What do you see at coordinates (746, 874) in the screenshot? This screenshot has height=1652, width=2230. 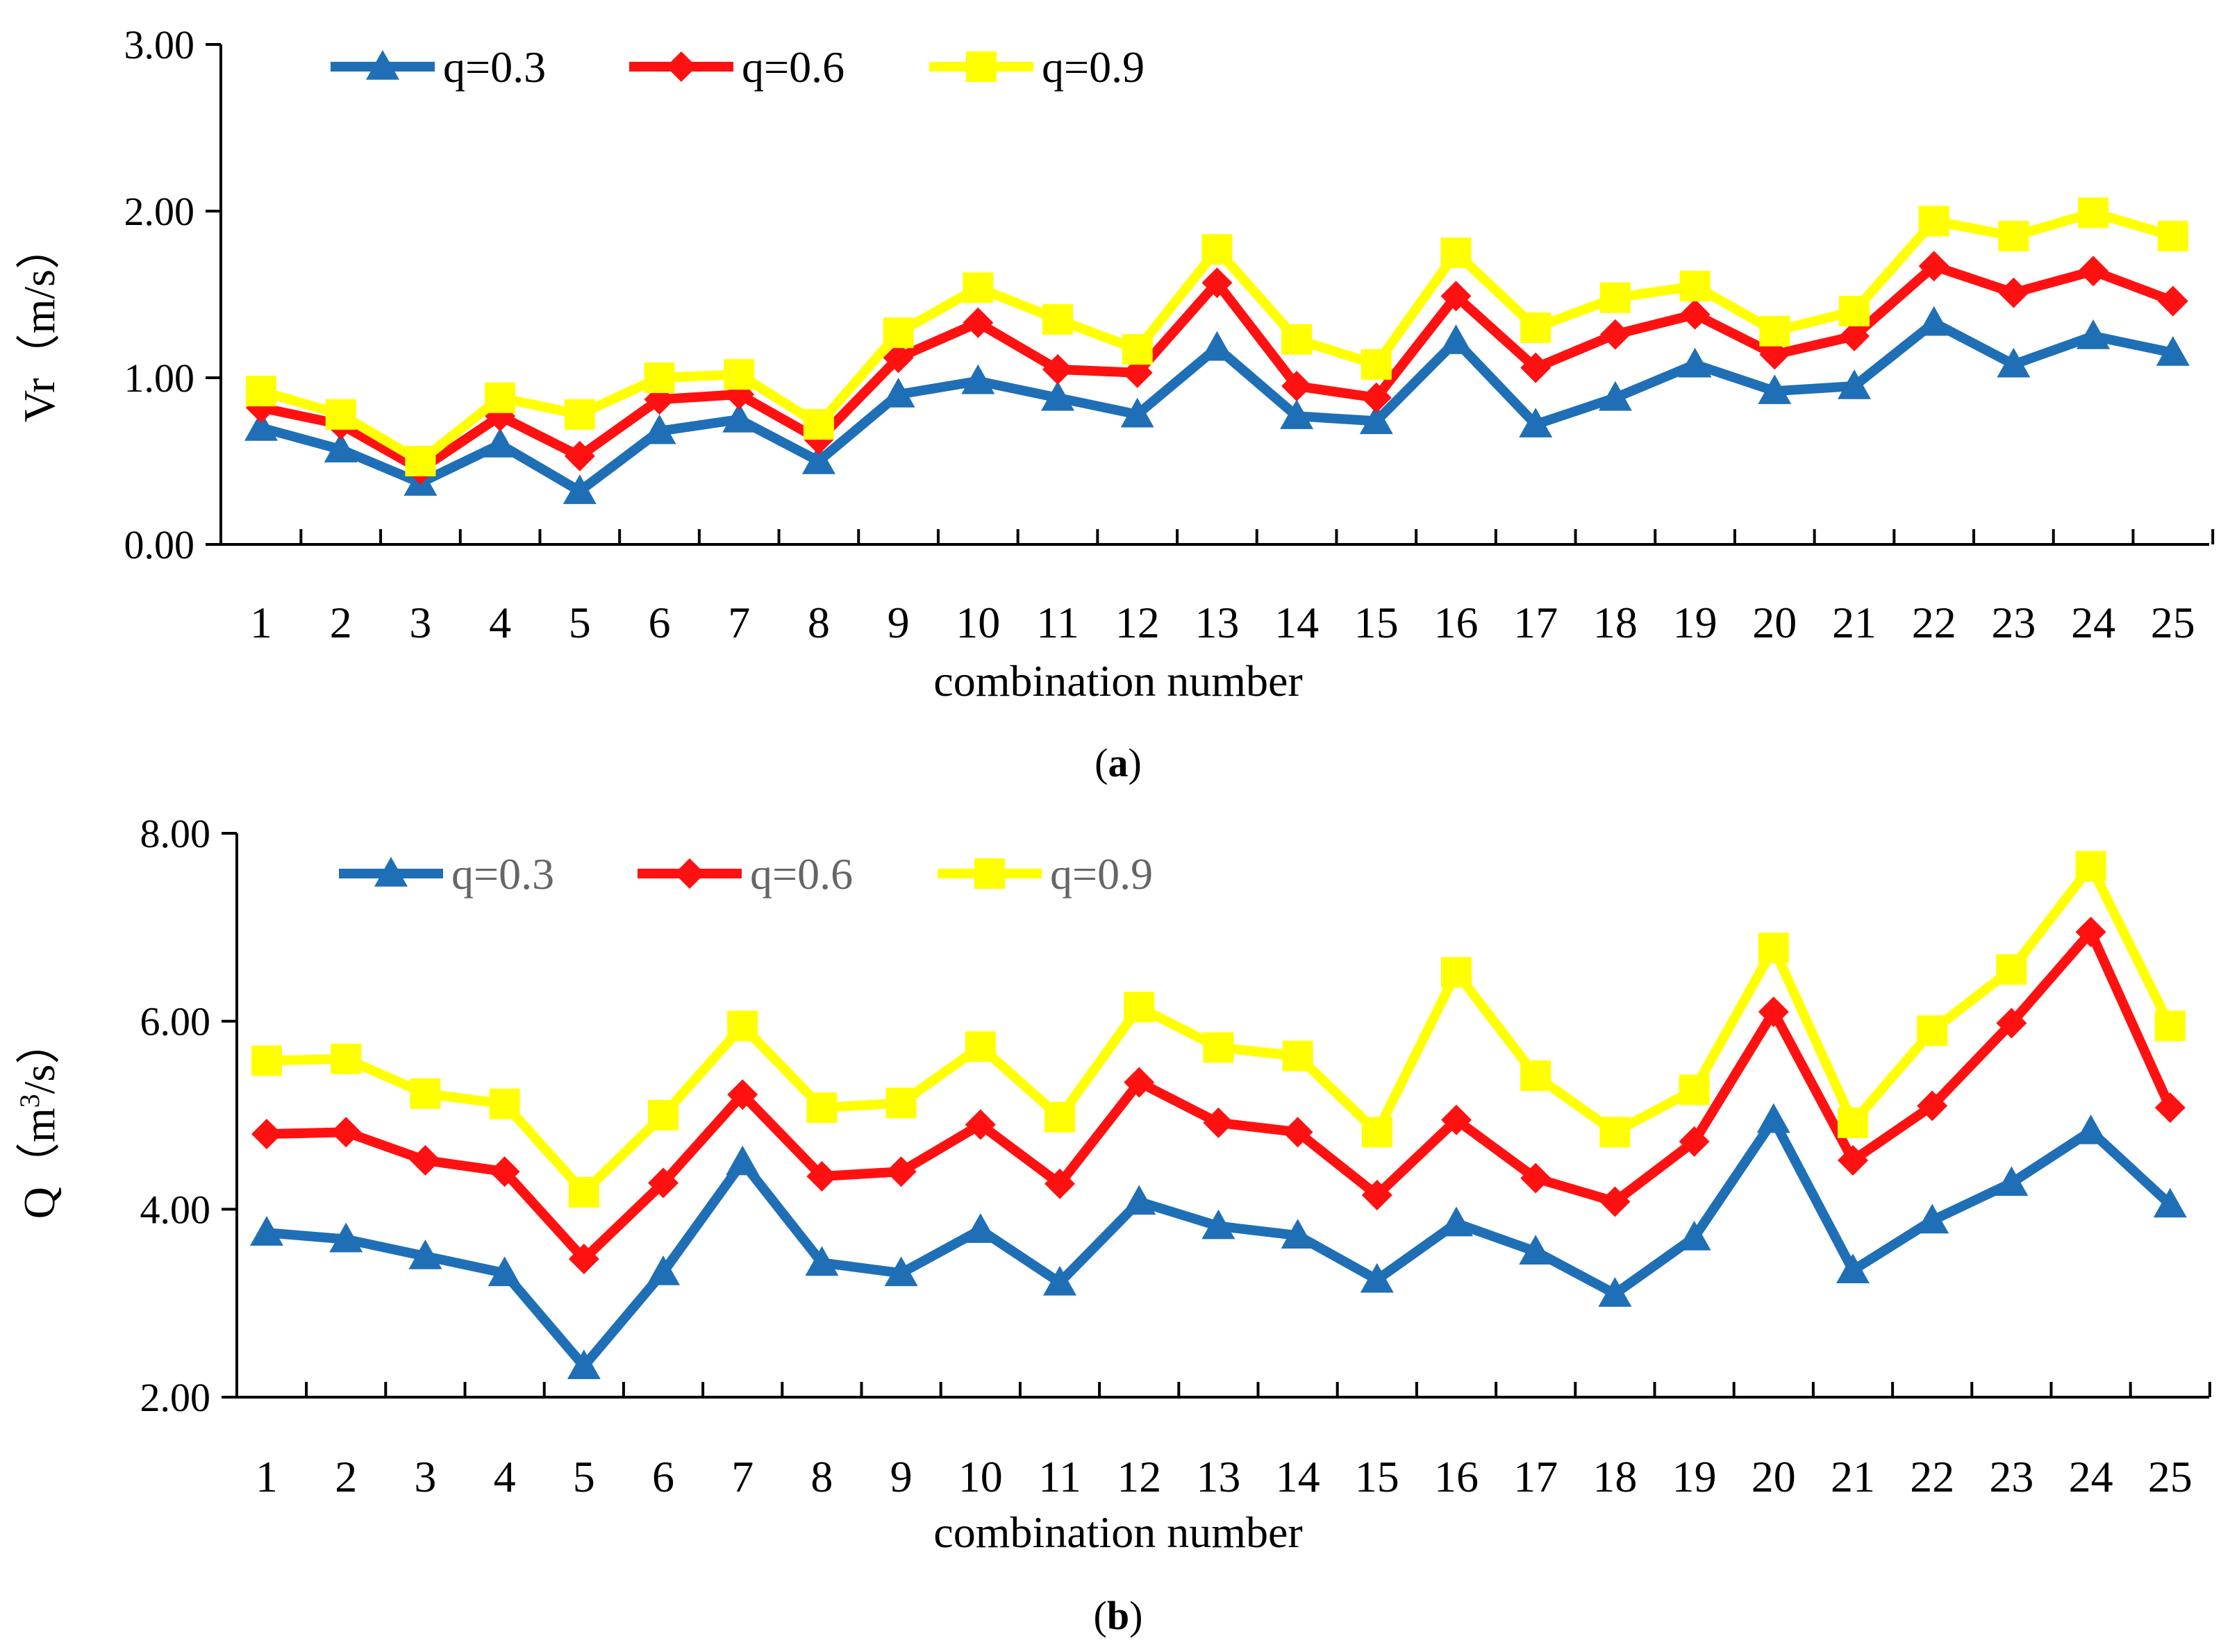 I see `legend-item: q=0.6` at bounding box center [746, 874].